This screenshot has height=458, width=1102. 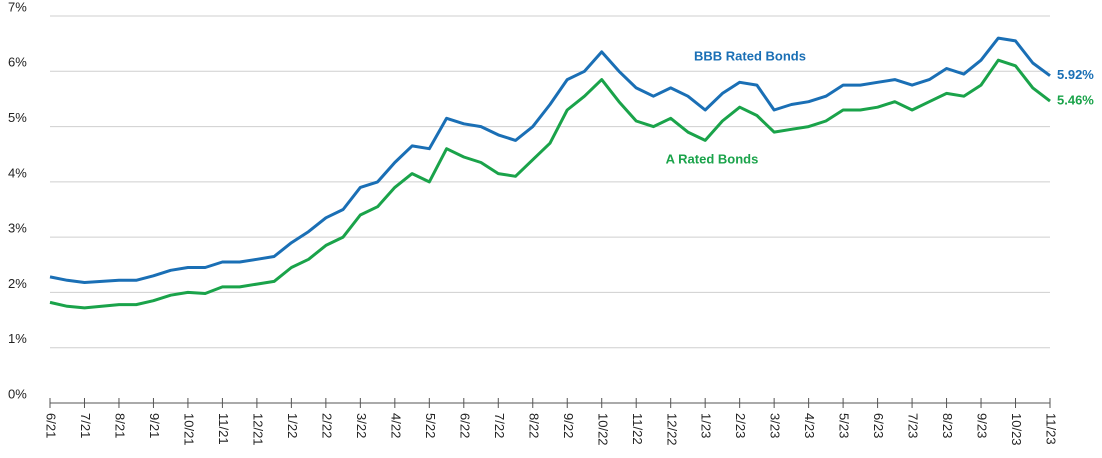 I want to click on x-tick-label: 5/22, so click(x=430, y=425).